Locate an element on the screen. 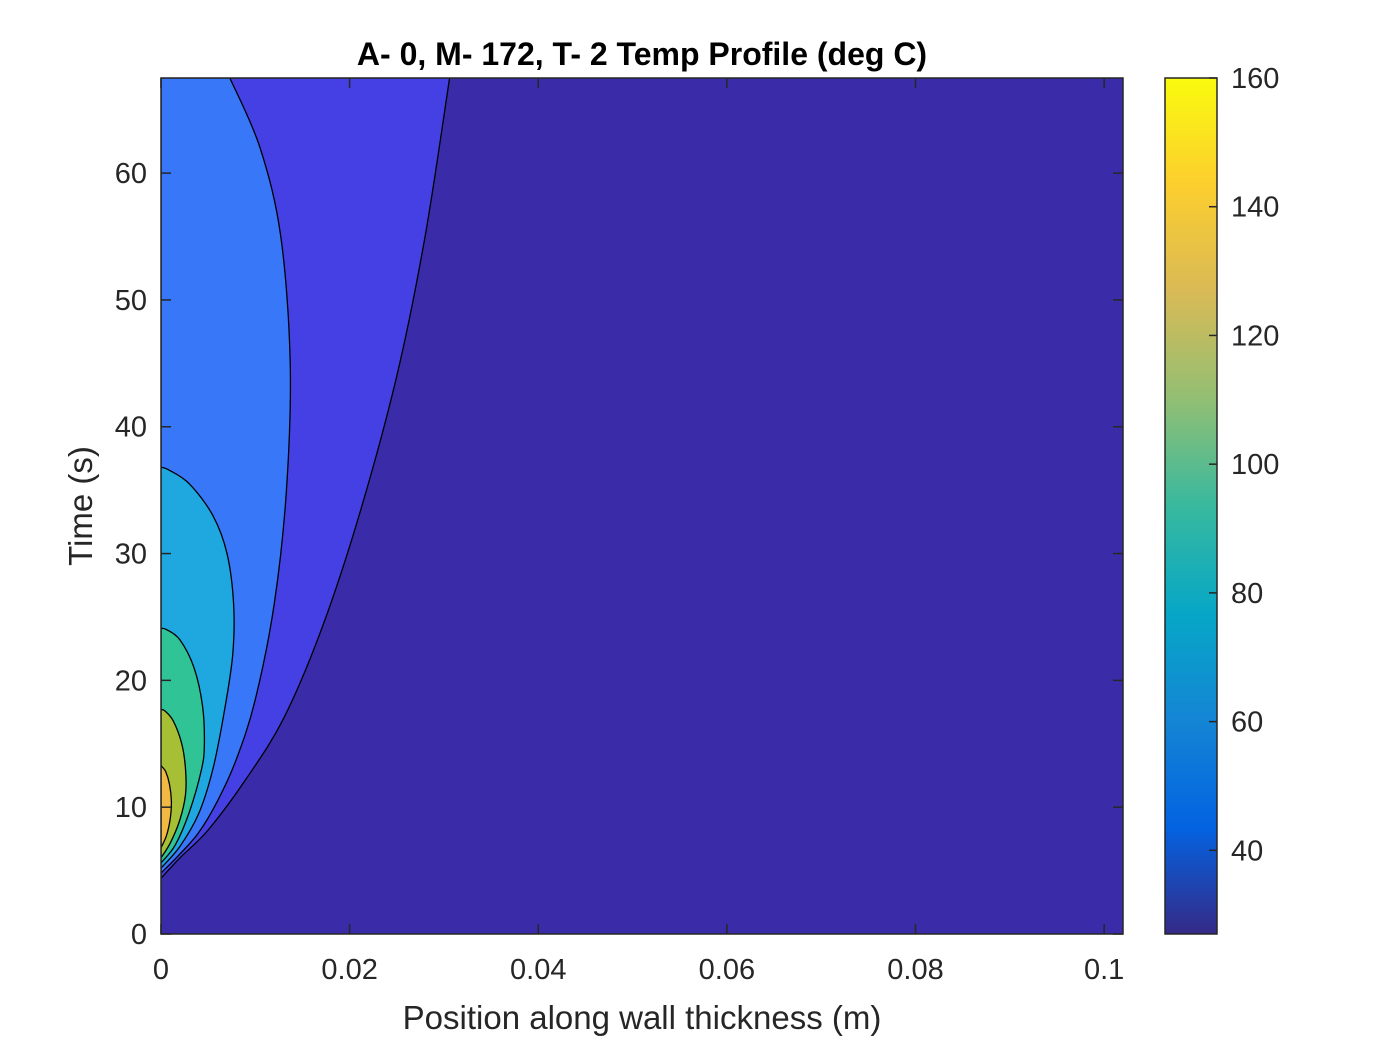 This screenshot has width=1400, height=1050. x-tick-label: 0.1 is located at coordinates (1104, 970).